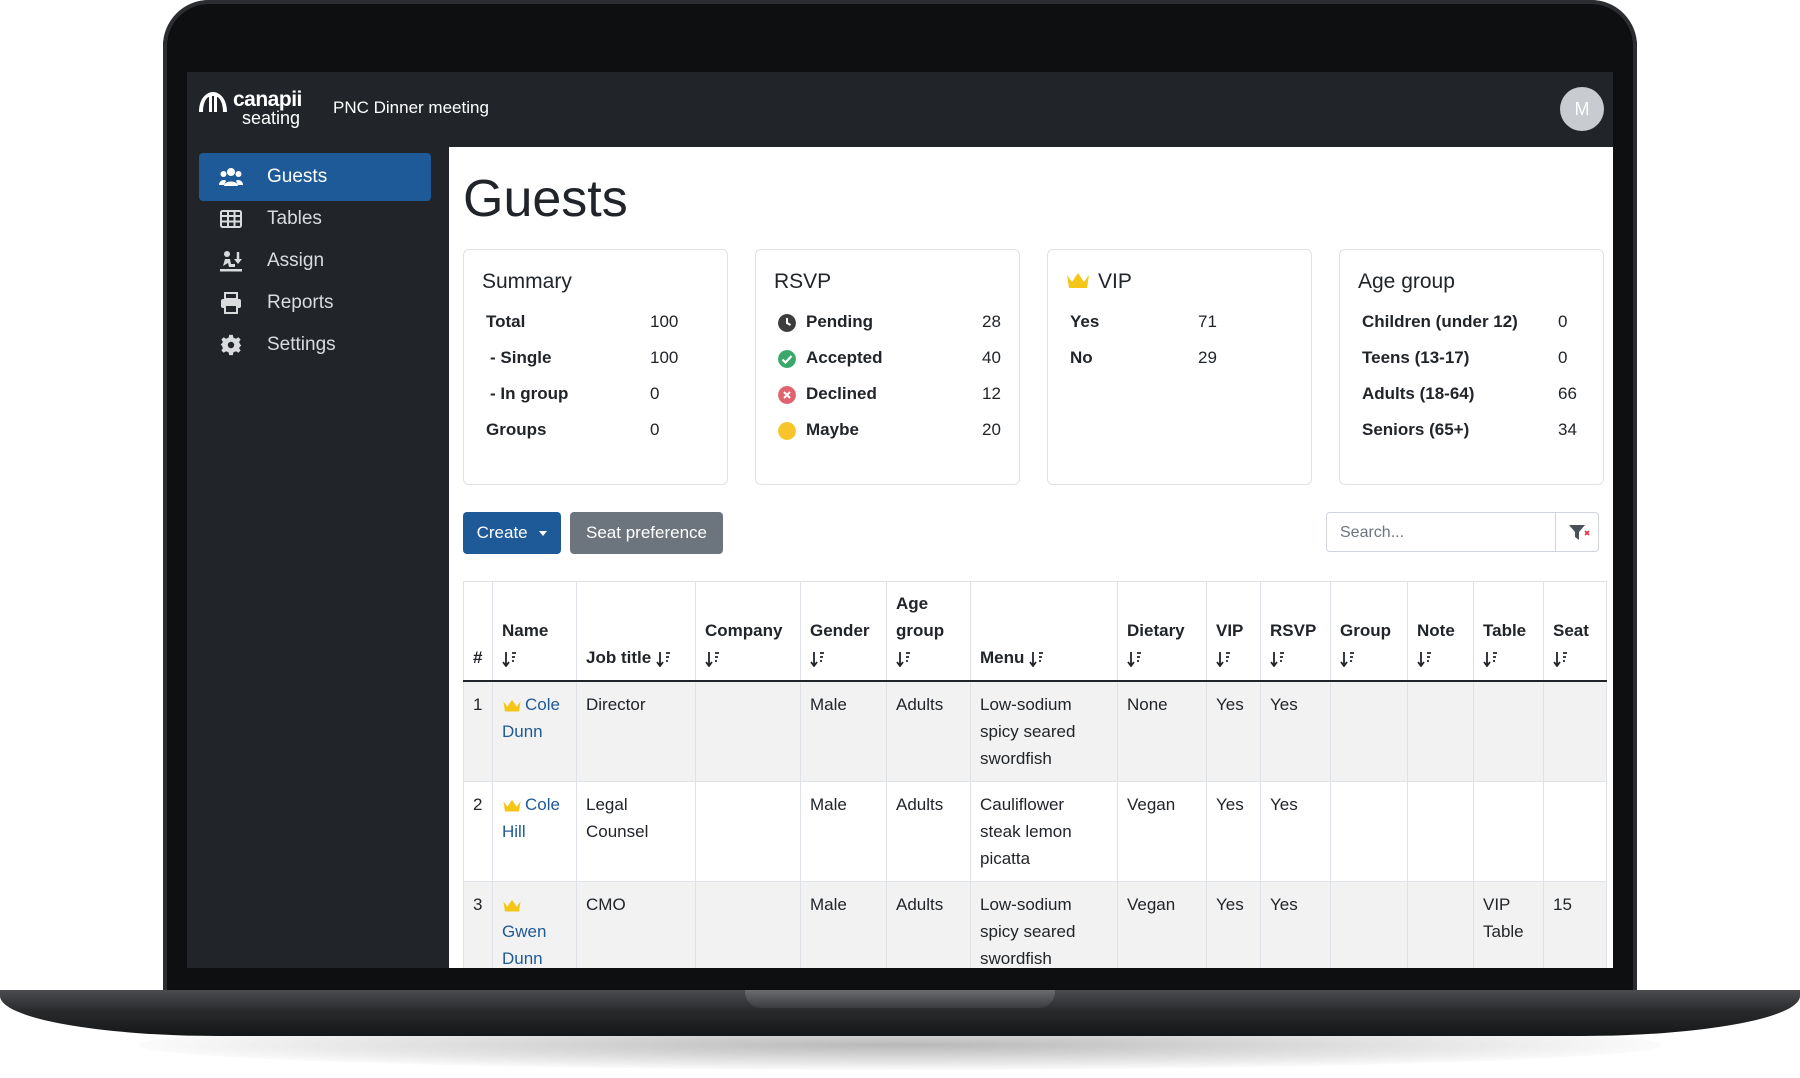  What do you see at coordinates (1085, 321) in the screenshot?
I see `vip-label: Yes` at bounding box center [1085, 321].